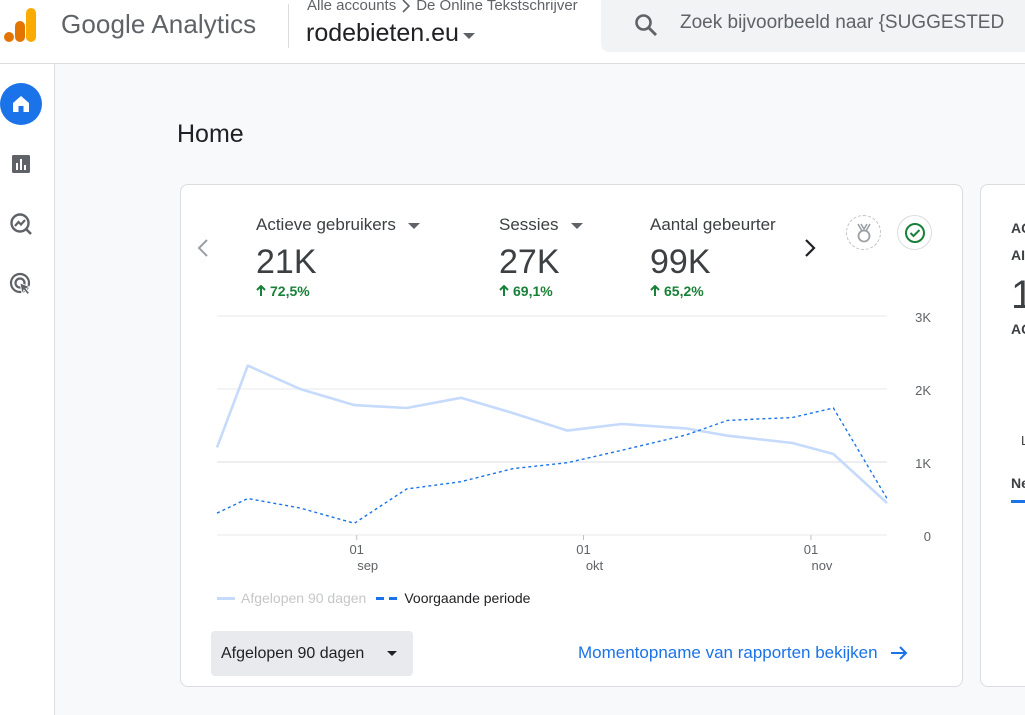  Describe the element at coordinates (529, 224) in the screenshot. I see `metric-label: Sessies` at that location.